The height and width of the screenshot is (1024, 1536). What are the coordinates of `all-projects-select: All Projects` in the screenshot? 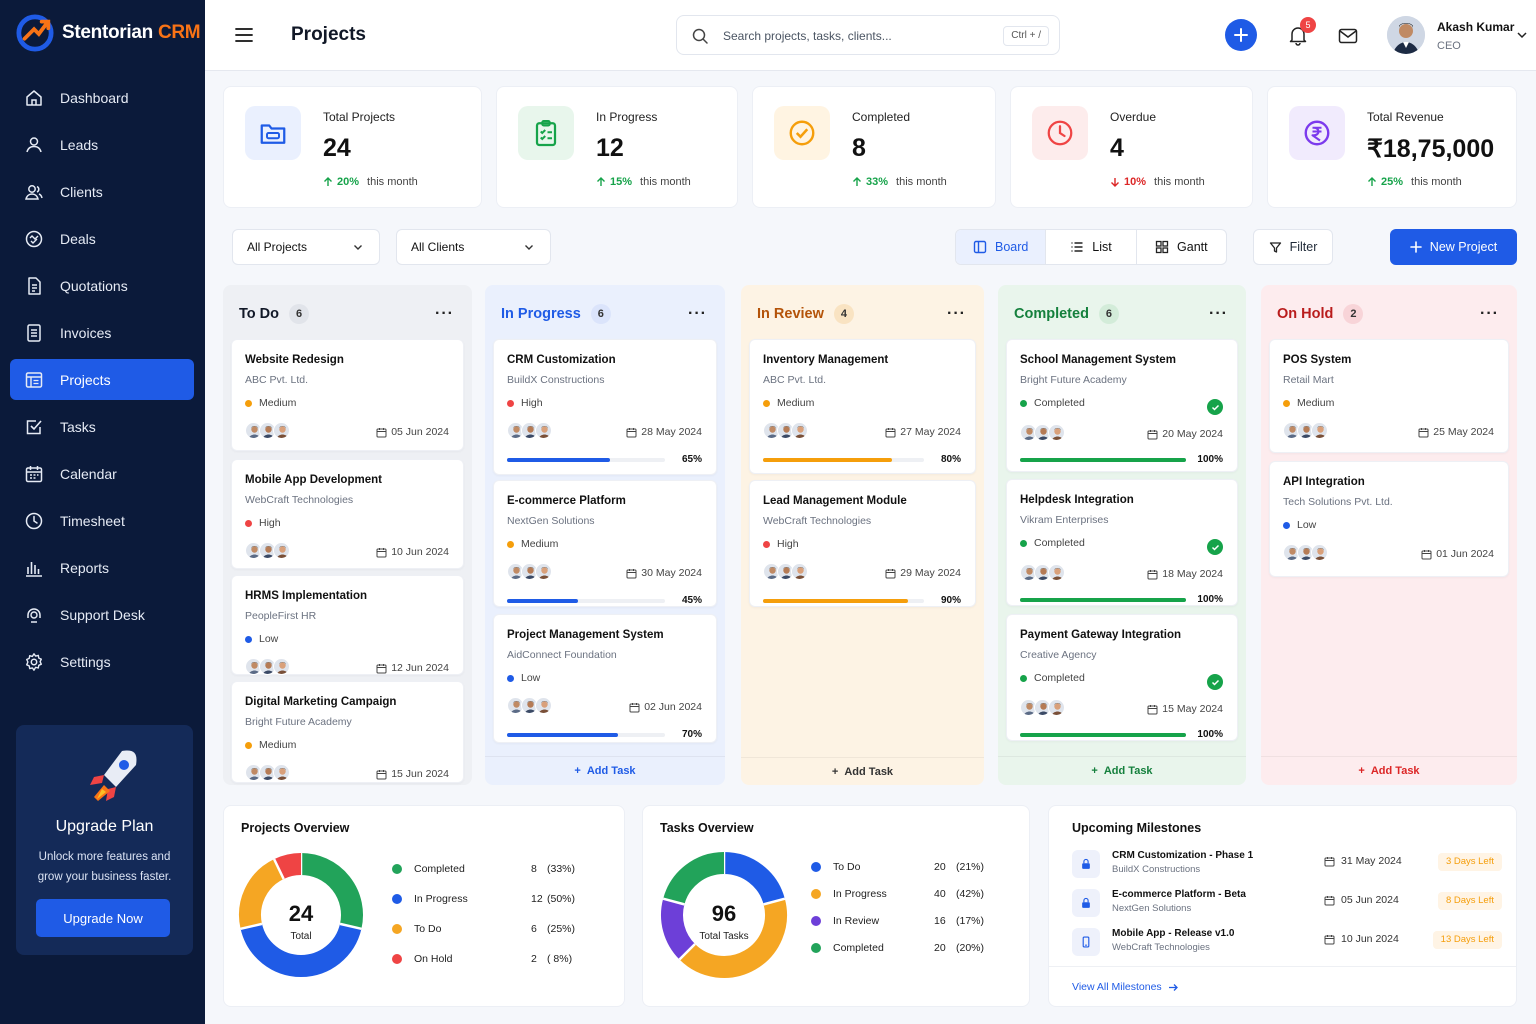 It's located at (306, 247).